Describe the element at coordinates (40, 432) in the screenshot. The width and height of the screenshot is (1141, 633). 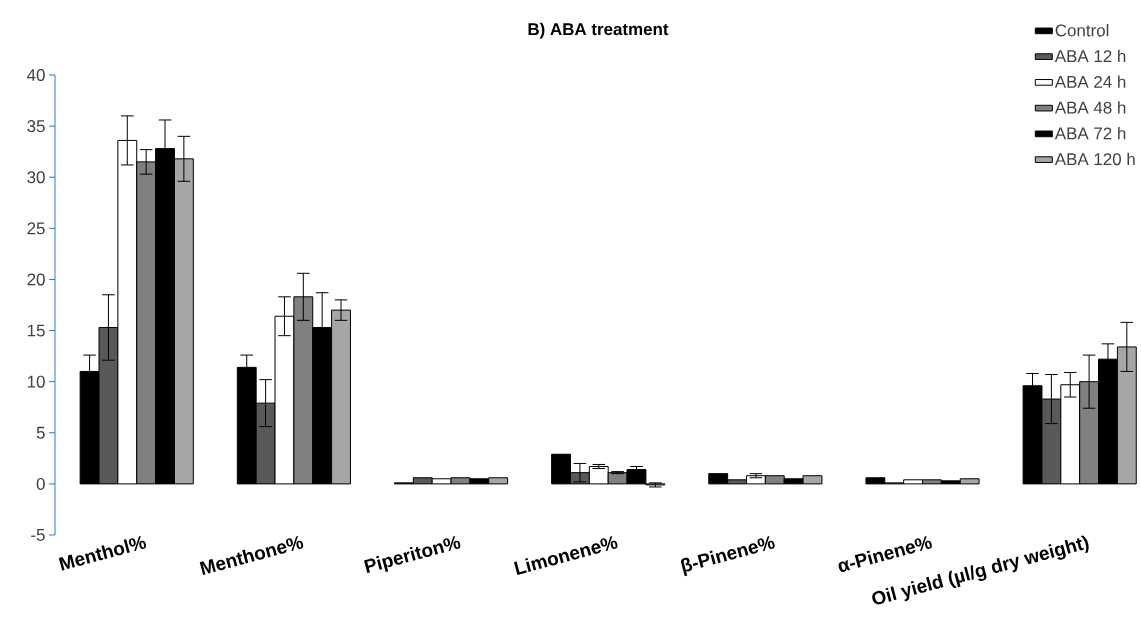
I see `y-tick-label: 5` at that location.